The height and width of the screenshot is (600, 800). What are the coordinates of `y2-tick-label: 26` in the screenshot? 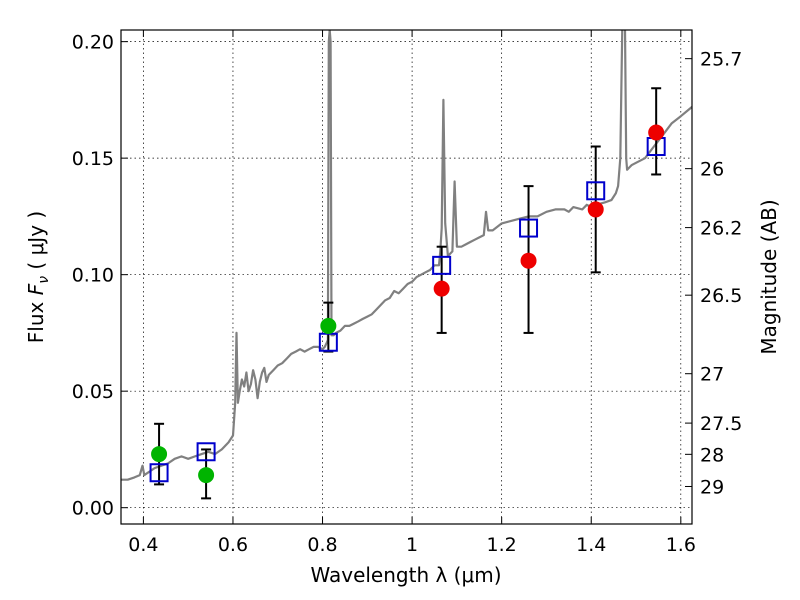 It's located at (712, 170).